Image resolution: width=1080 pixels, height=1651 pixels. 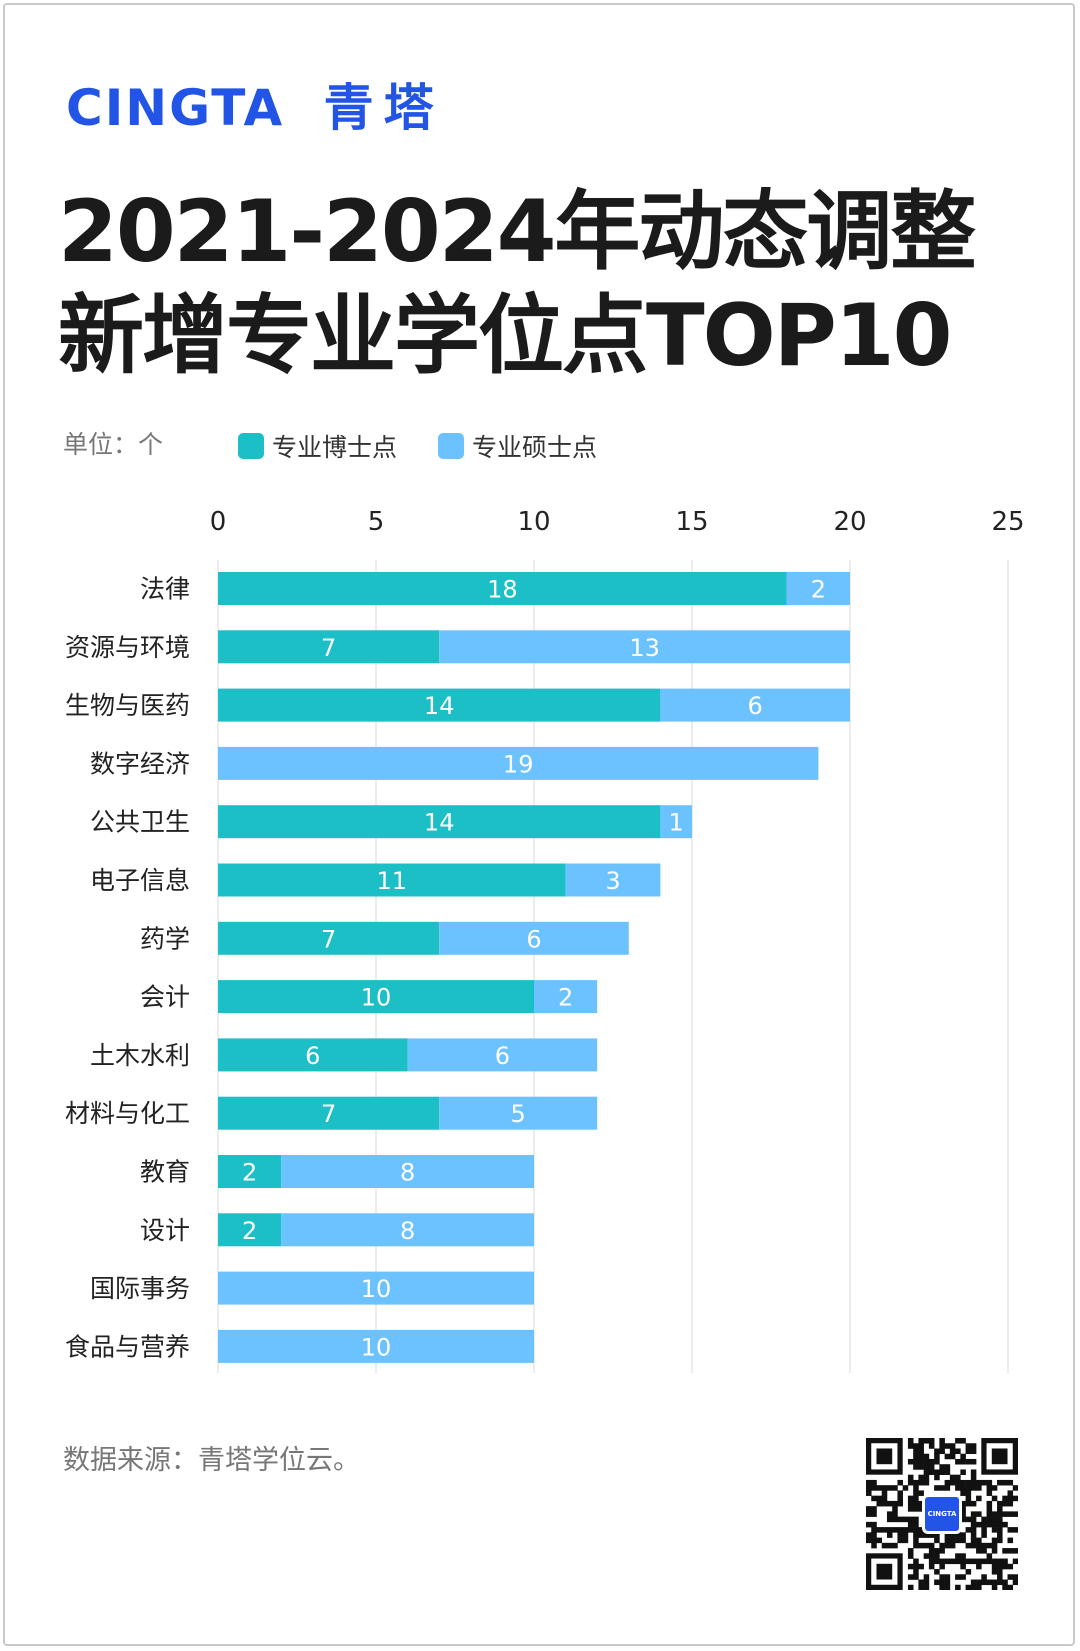 I want to click on data-label: 2, so click(x=818, y=590).